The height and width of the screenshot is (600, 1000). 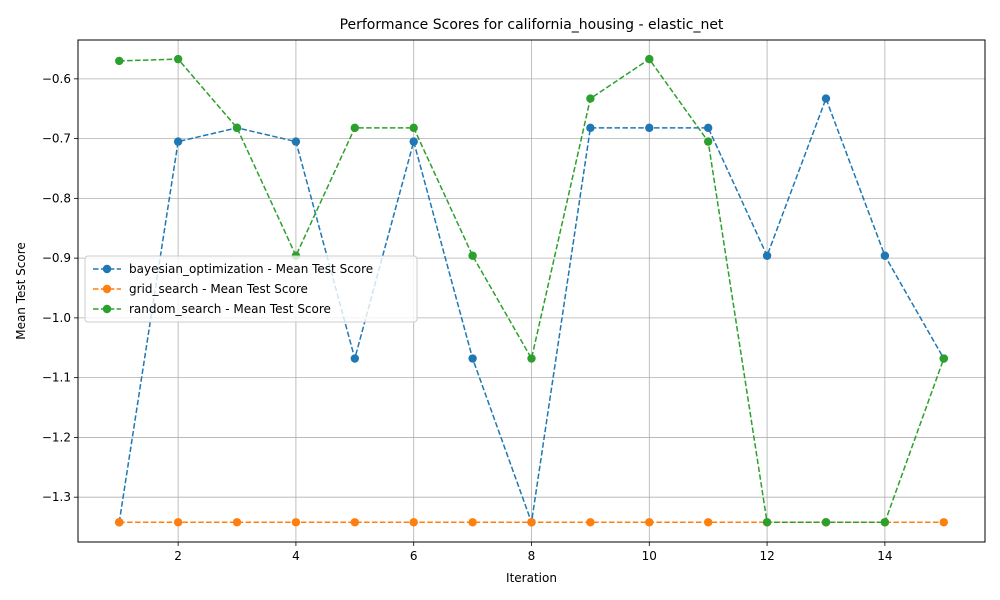 I want to click on y-tick-label: −1.2, so click(x=56, y=437).